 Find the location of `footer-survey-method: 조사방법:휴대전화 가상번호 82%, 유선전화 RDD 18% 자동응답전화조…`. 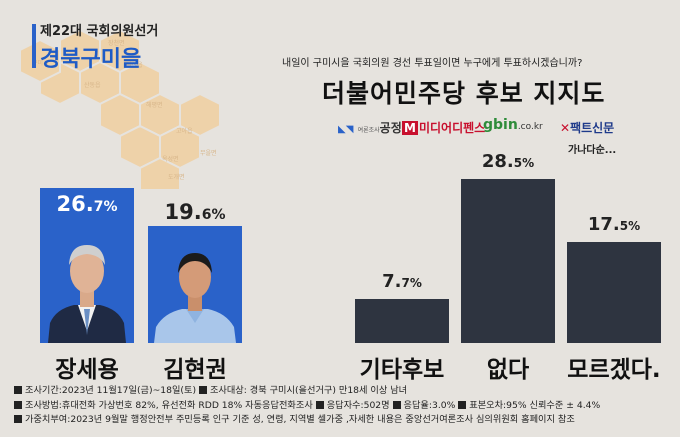

footer-survey-method: 조사방법:휴대전화 가상번호 82%, 유선전화 RDD 18% 자동응답전화조… is located at coordinates (169, 405).